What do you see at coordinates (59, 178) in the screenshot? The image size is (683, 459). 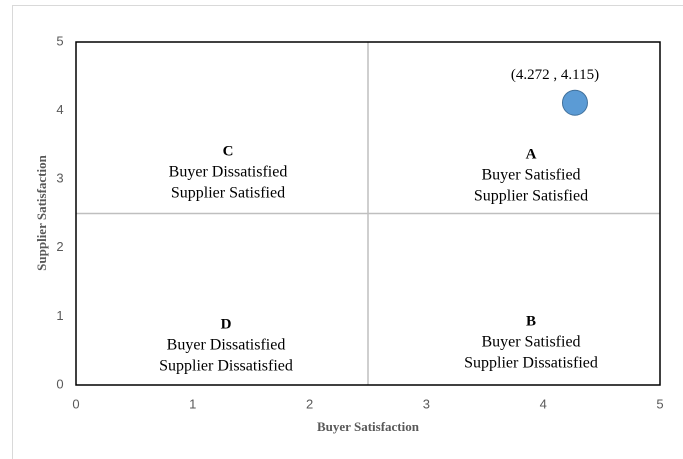 I see `y-tick-label: 3` at bounding box center [59, 178].